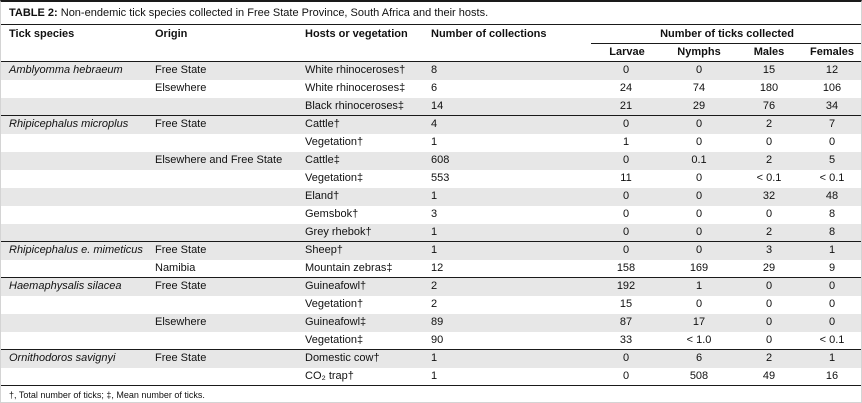 The width and height of the screenshot is (862, 403). Describe the element at coordinates (33, 13) in the screenshot. I see `table-number-label: TABLE 2:` at that location.